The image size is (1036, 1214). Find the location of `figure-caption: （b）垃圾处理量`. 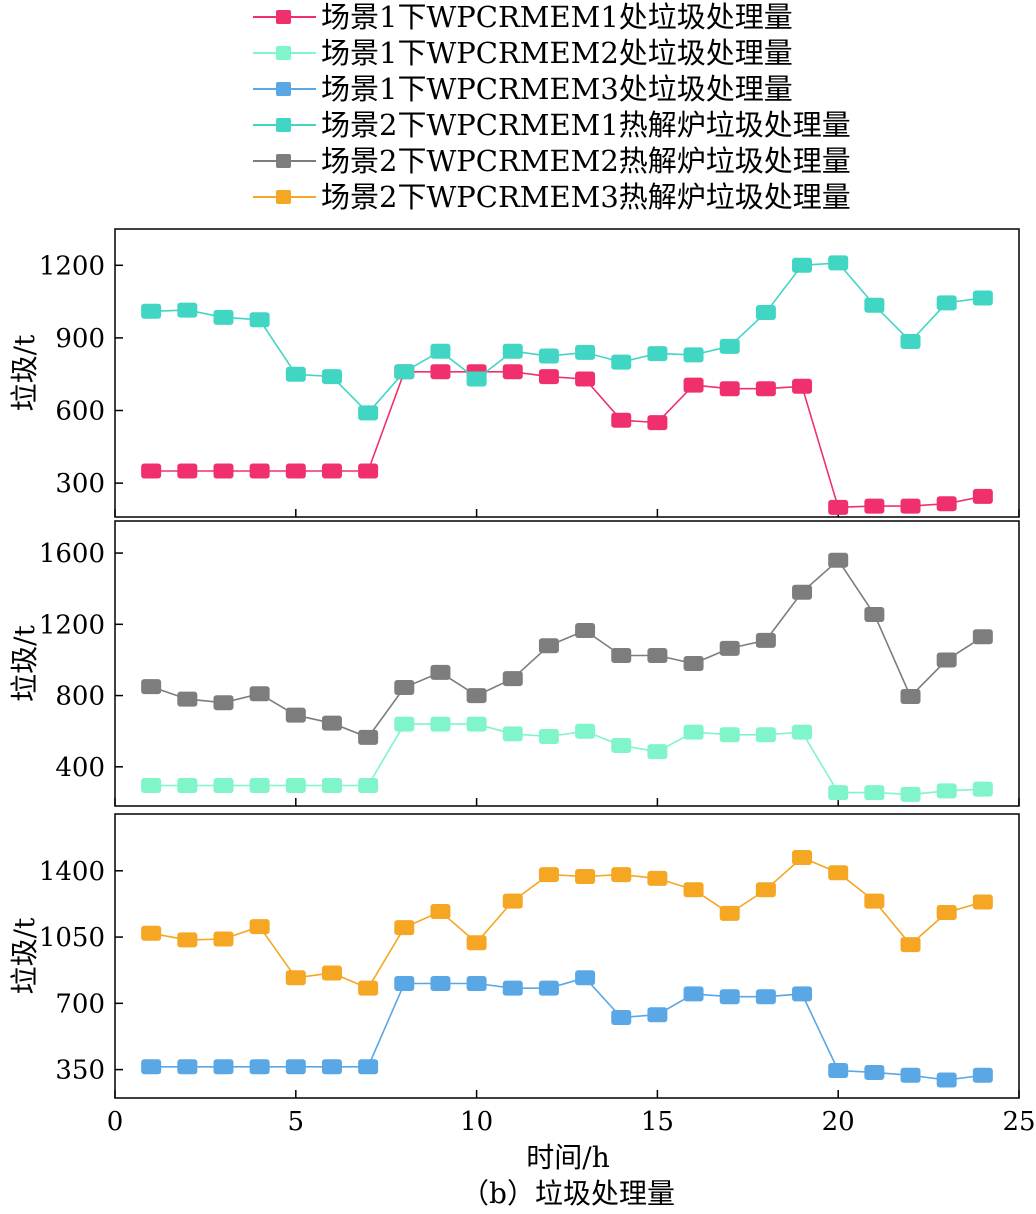

figure-caption: （b）垃圾处理量 is located at coordinates (568, 1193).